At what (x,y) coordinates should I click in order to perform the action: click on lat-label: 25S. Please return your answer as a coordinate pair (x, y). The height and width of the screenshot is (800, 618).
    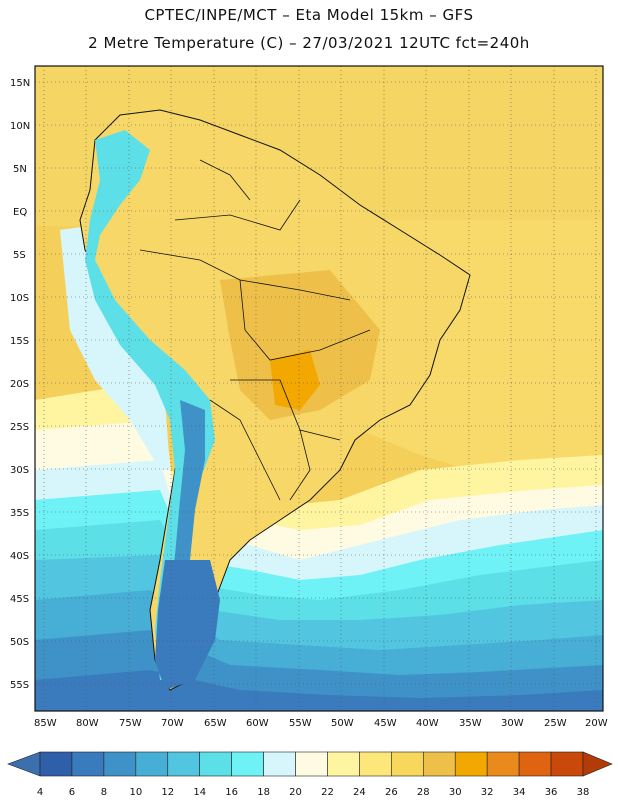
    Looking at the image, I should click on (19, 427).